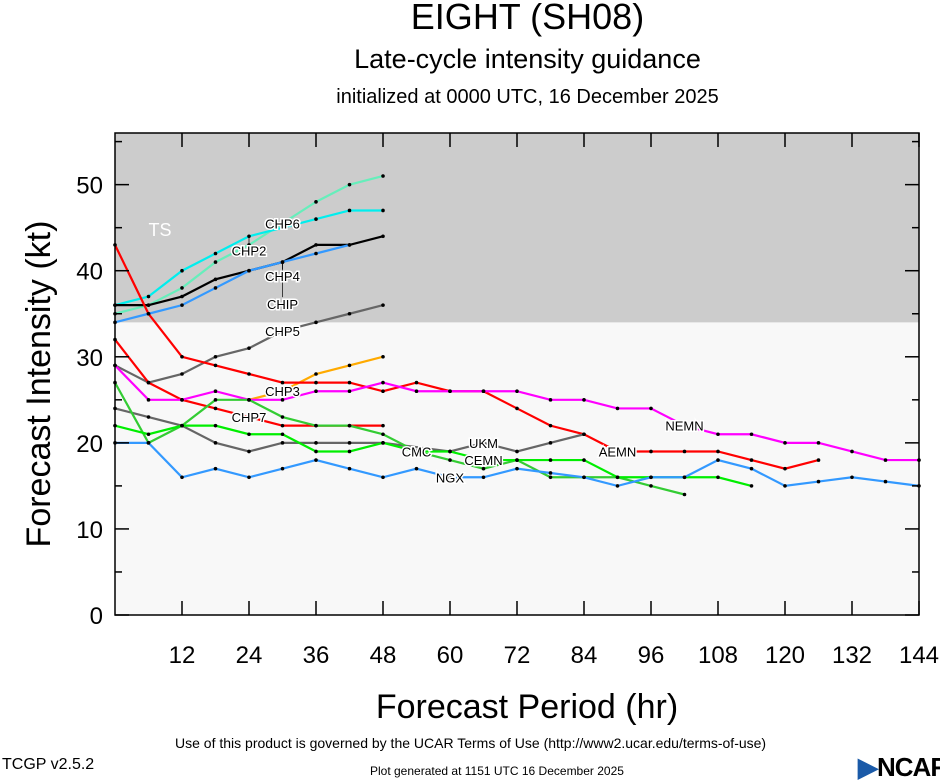 The image size is (940, 780). I want to click on x-tick-label: 84, so click(584, 655).